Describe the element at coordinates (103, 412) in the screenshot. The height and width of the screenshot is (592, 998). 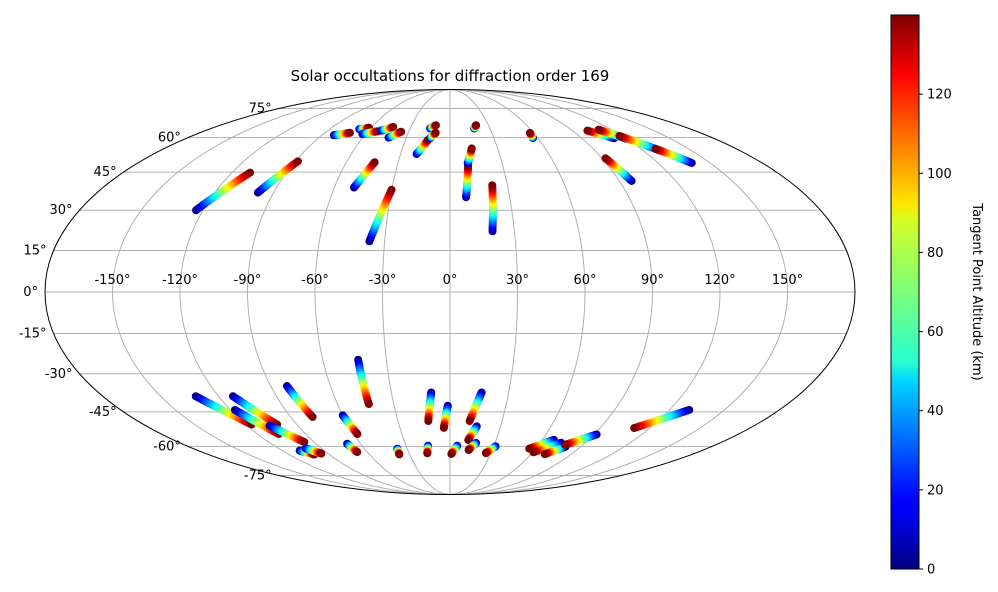
I see `latitude-tick-label: -45°` at that location.